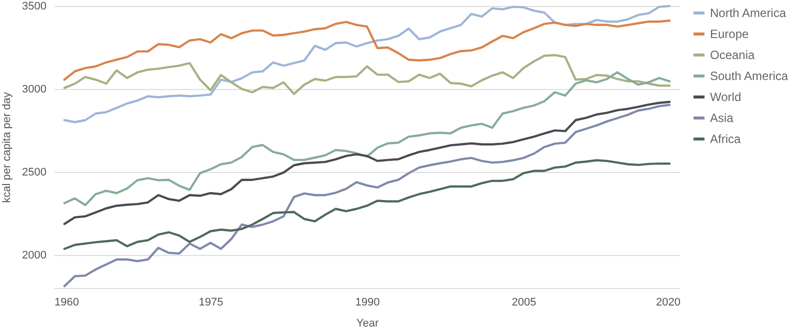 This screenshot has height=329, width=790. I want to click on legend-label: North America, so click(748, 13).